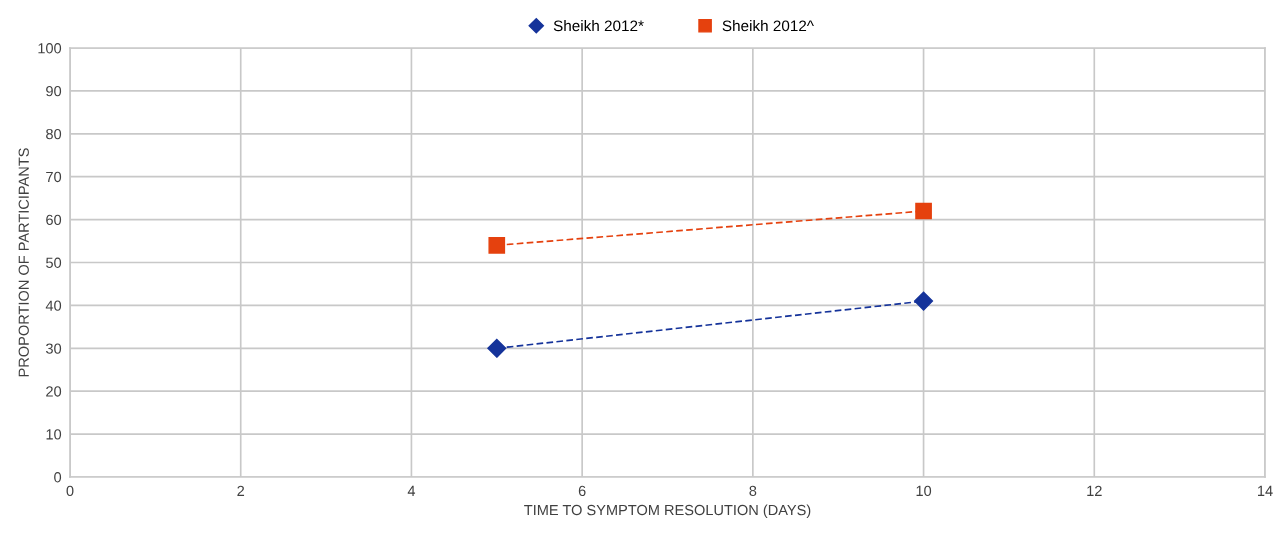  Describe the element at coordinates (753, 491) in the screenshot. I see `x-tick-label: 8` at that location.